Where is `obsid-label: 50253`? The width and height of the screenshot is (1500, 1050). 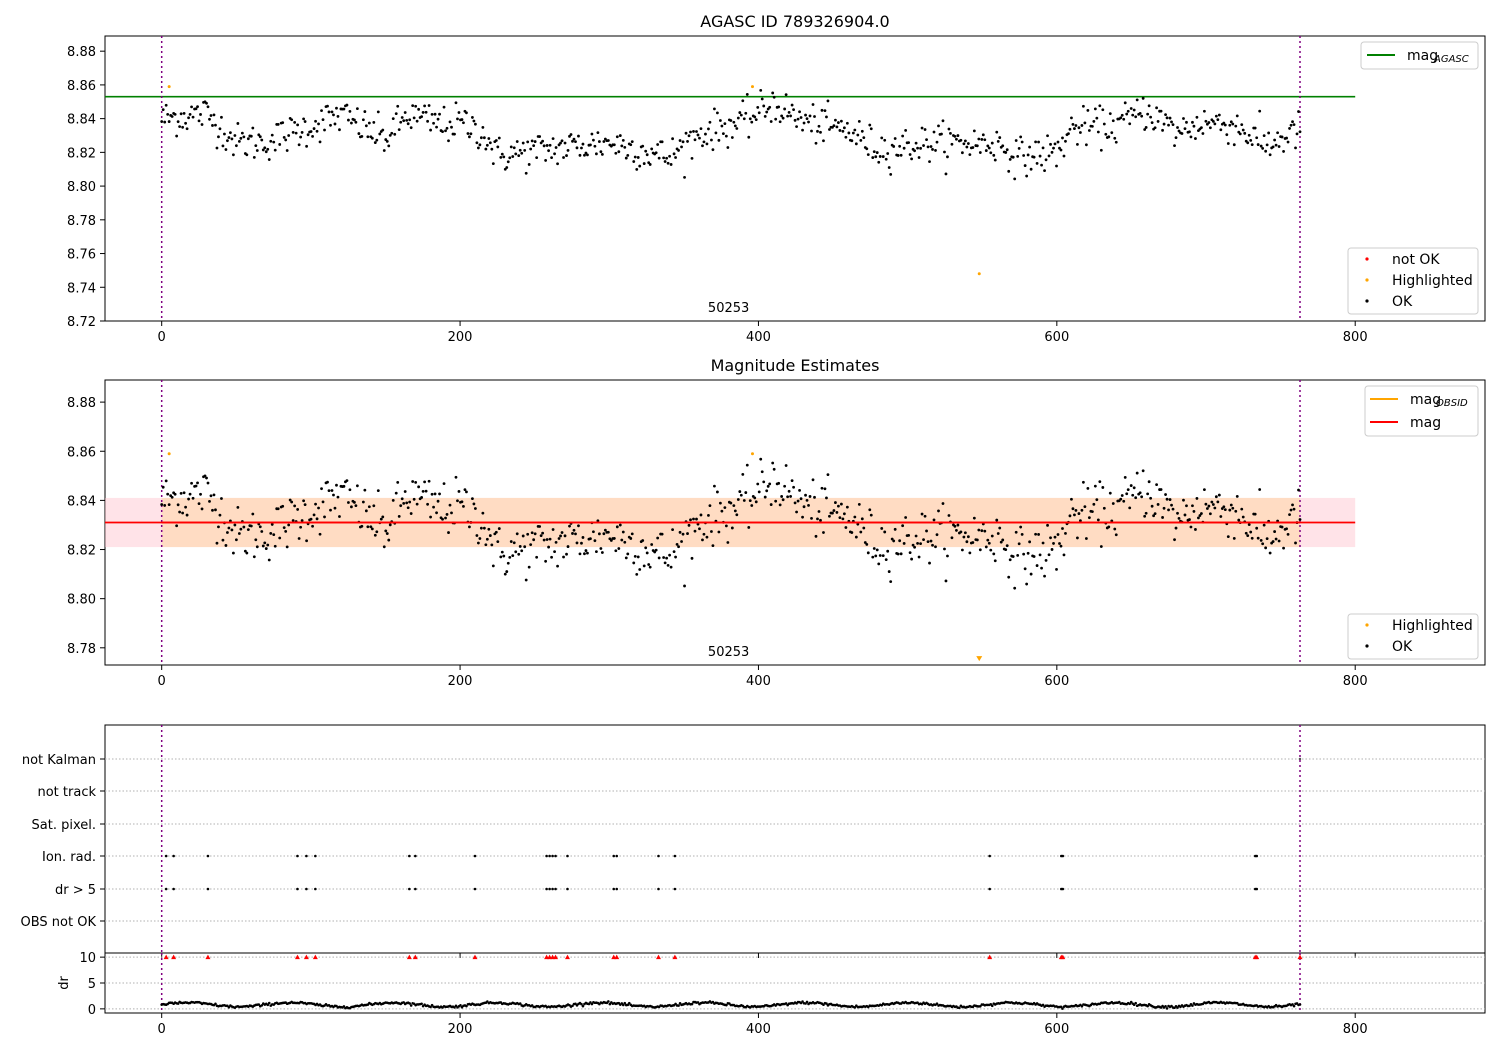 obsid-label: 50253 is located at coordinates (728, 308).